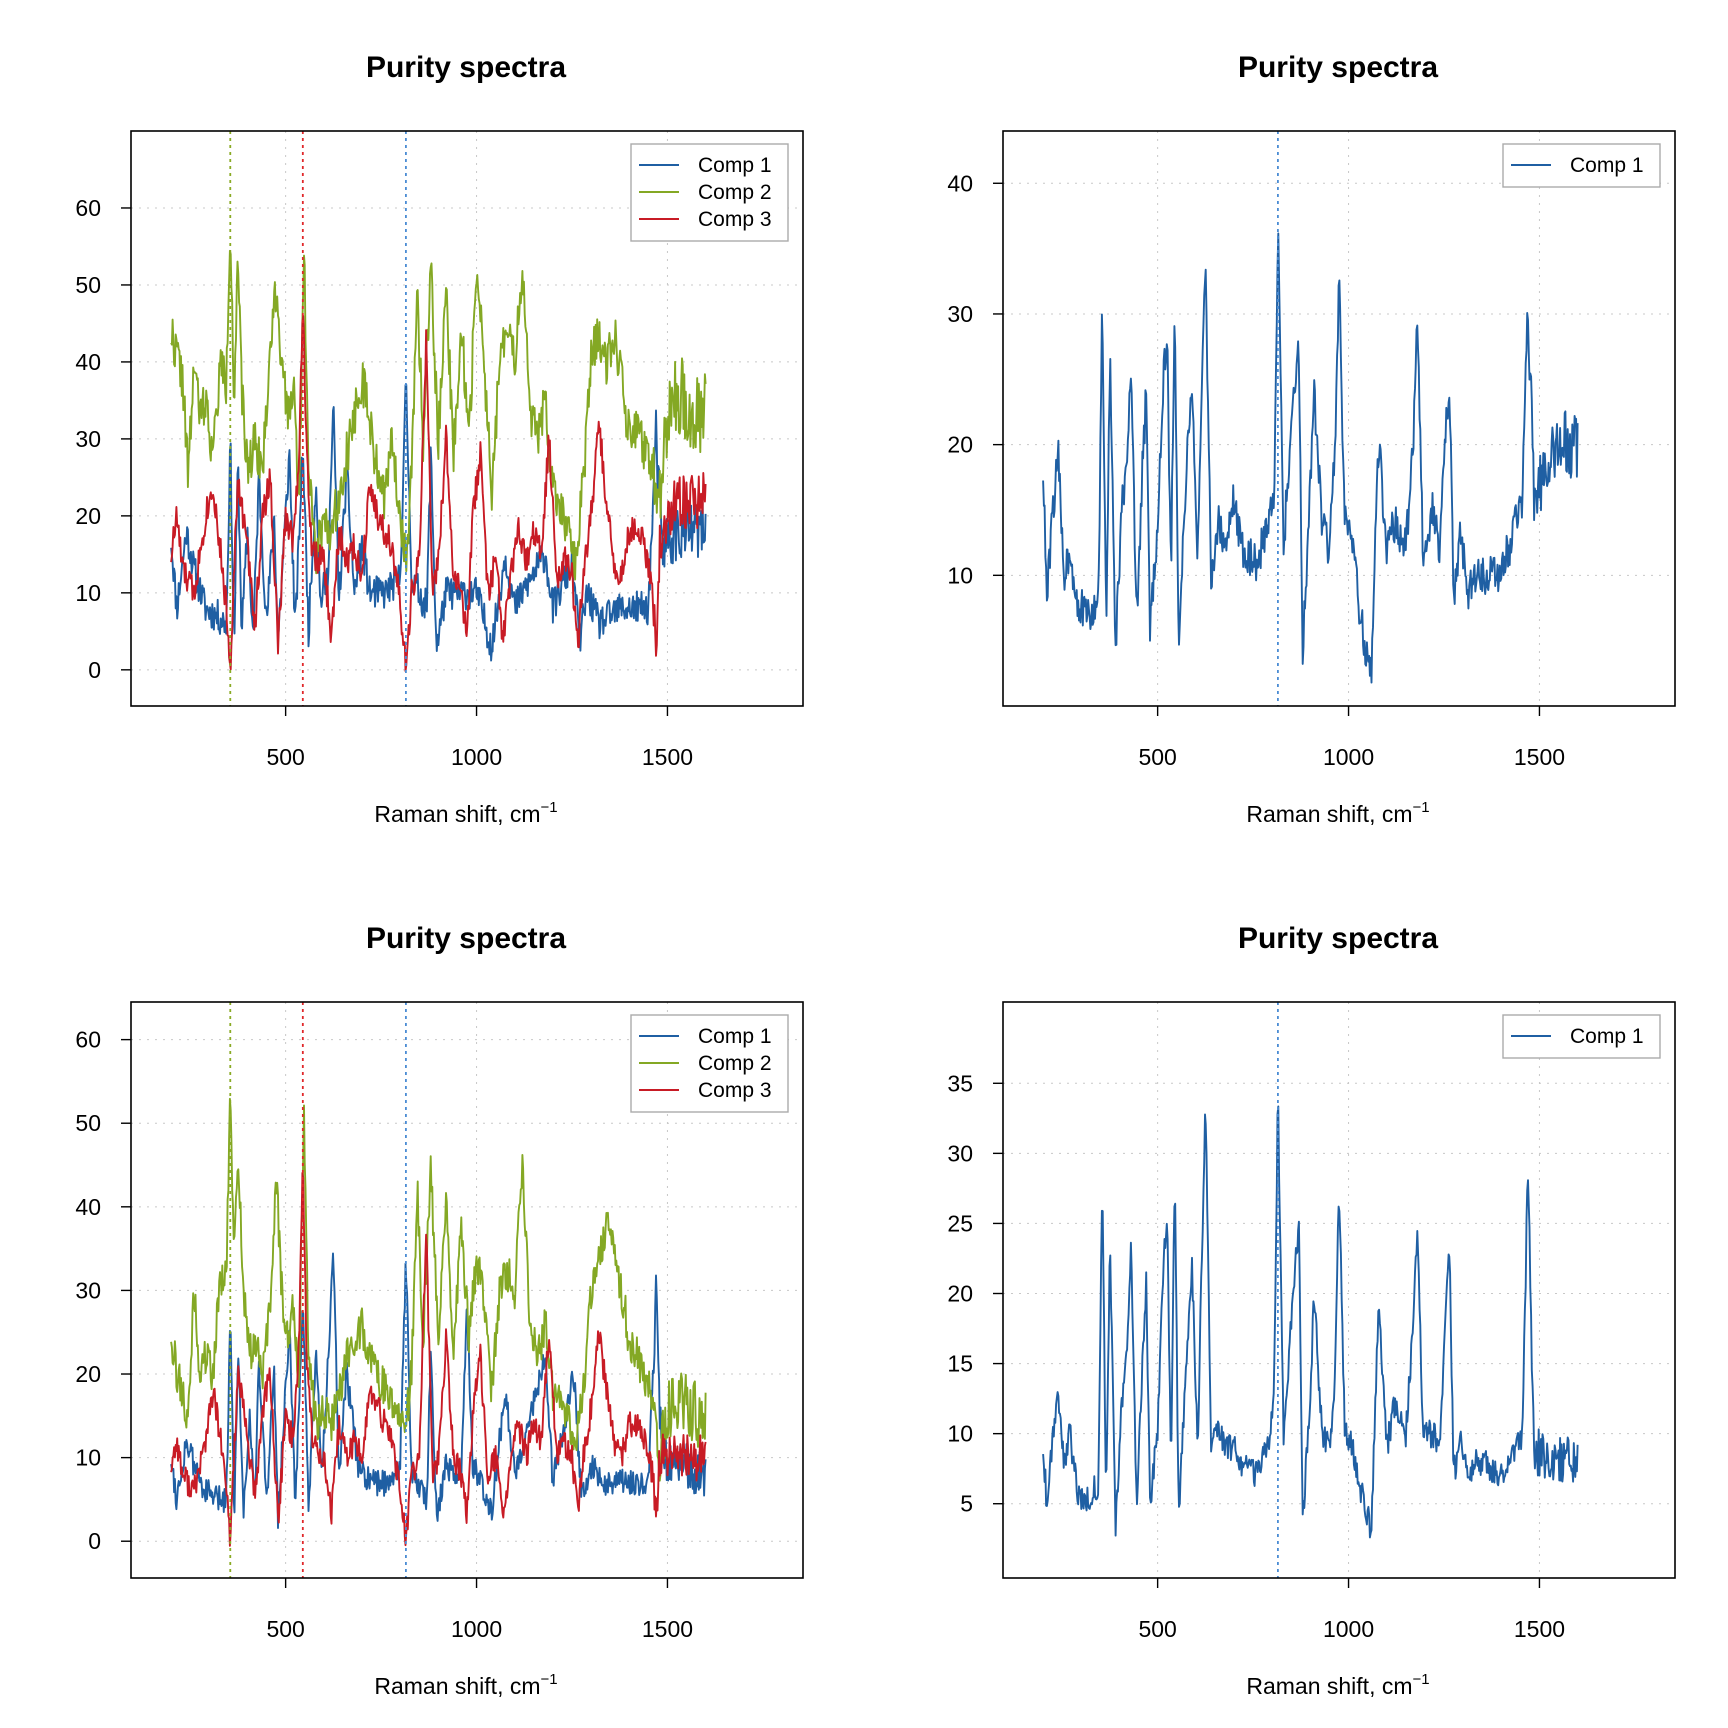 This screenshot has height=1728, width=1728. I want to click on y-tick-label: 25, so click(960, 1223).